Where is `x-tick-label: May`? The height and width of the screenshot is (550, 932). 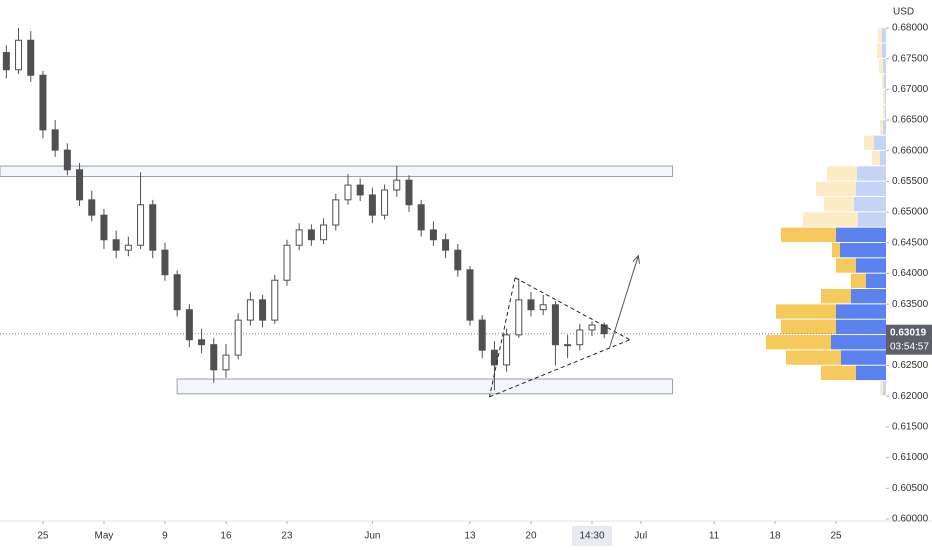
x-tick-label: May is located at coordinates (104, 536).